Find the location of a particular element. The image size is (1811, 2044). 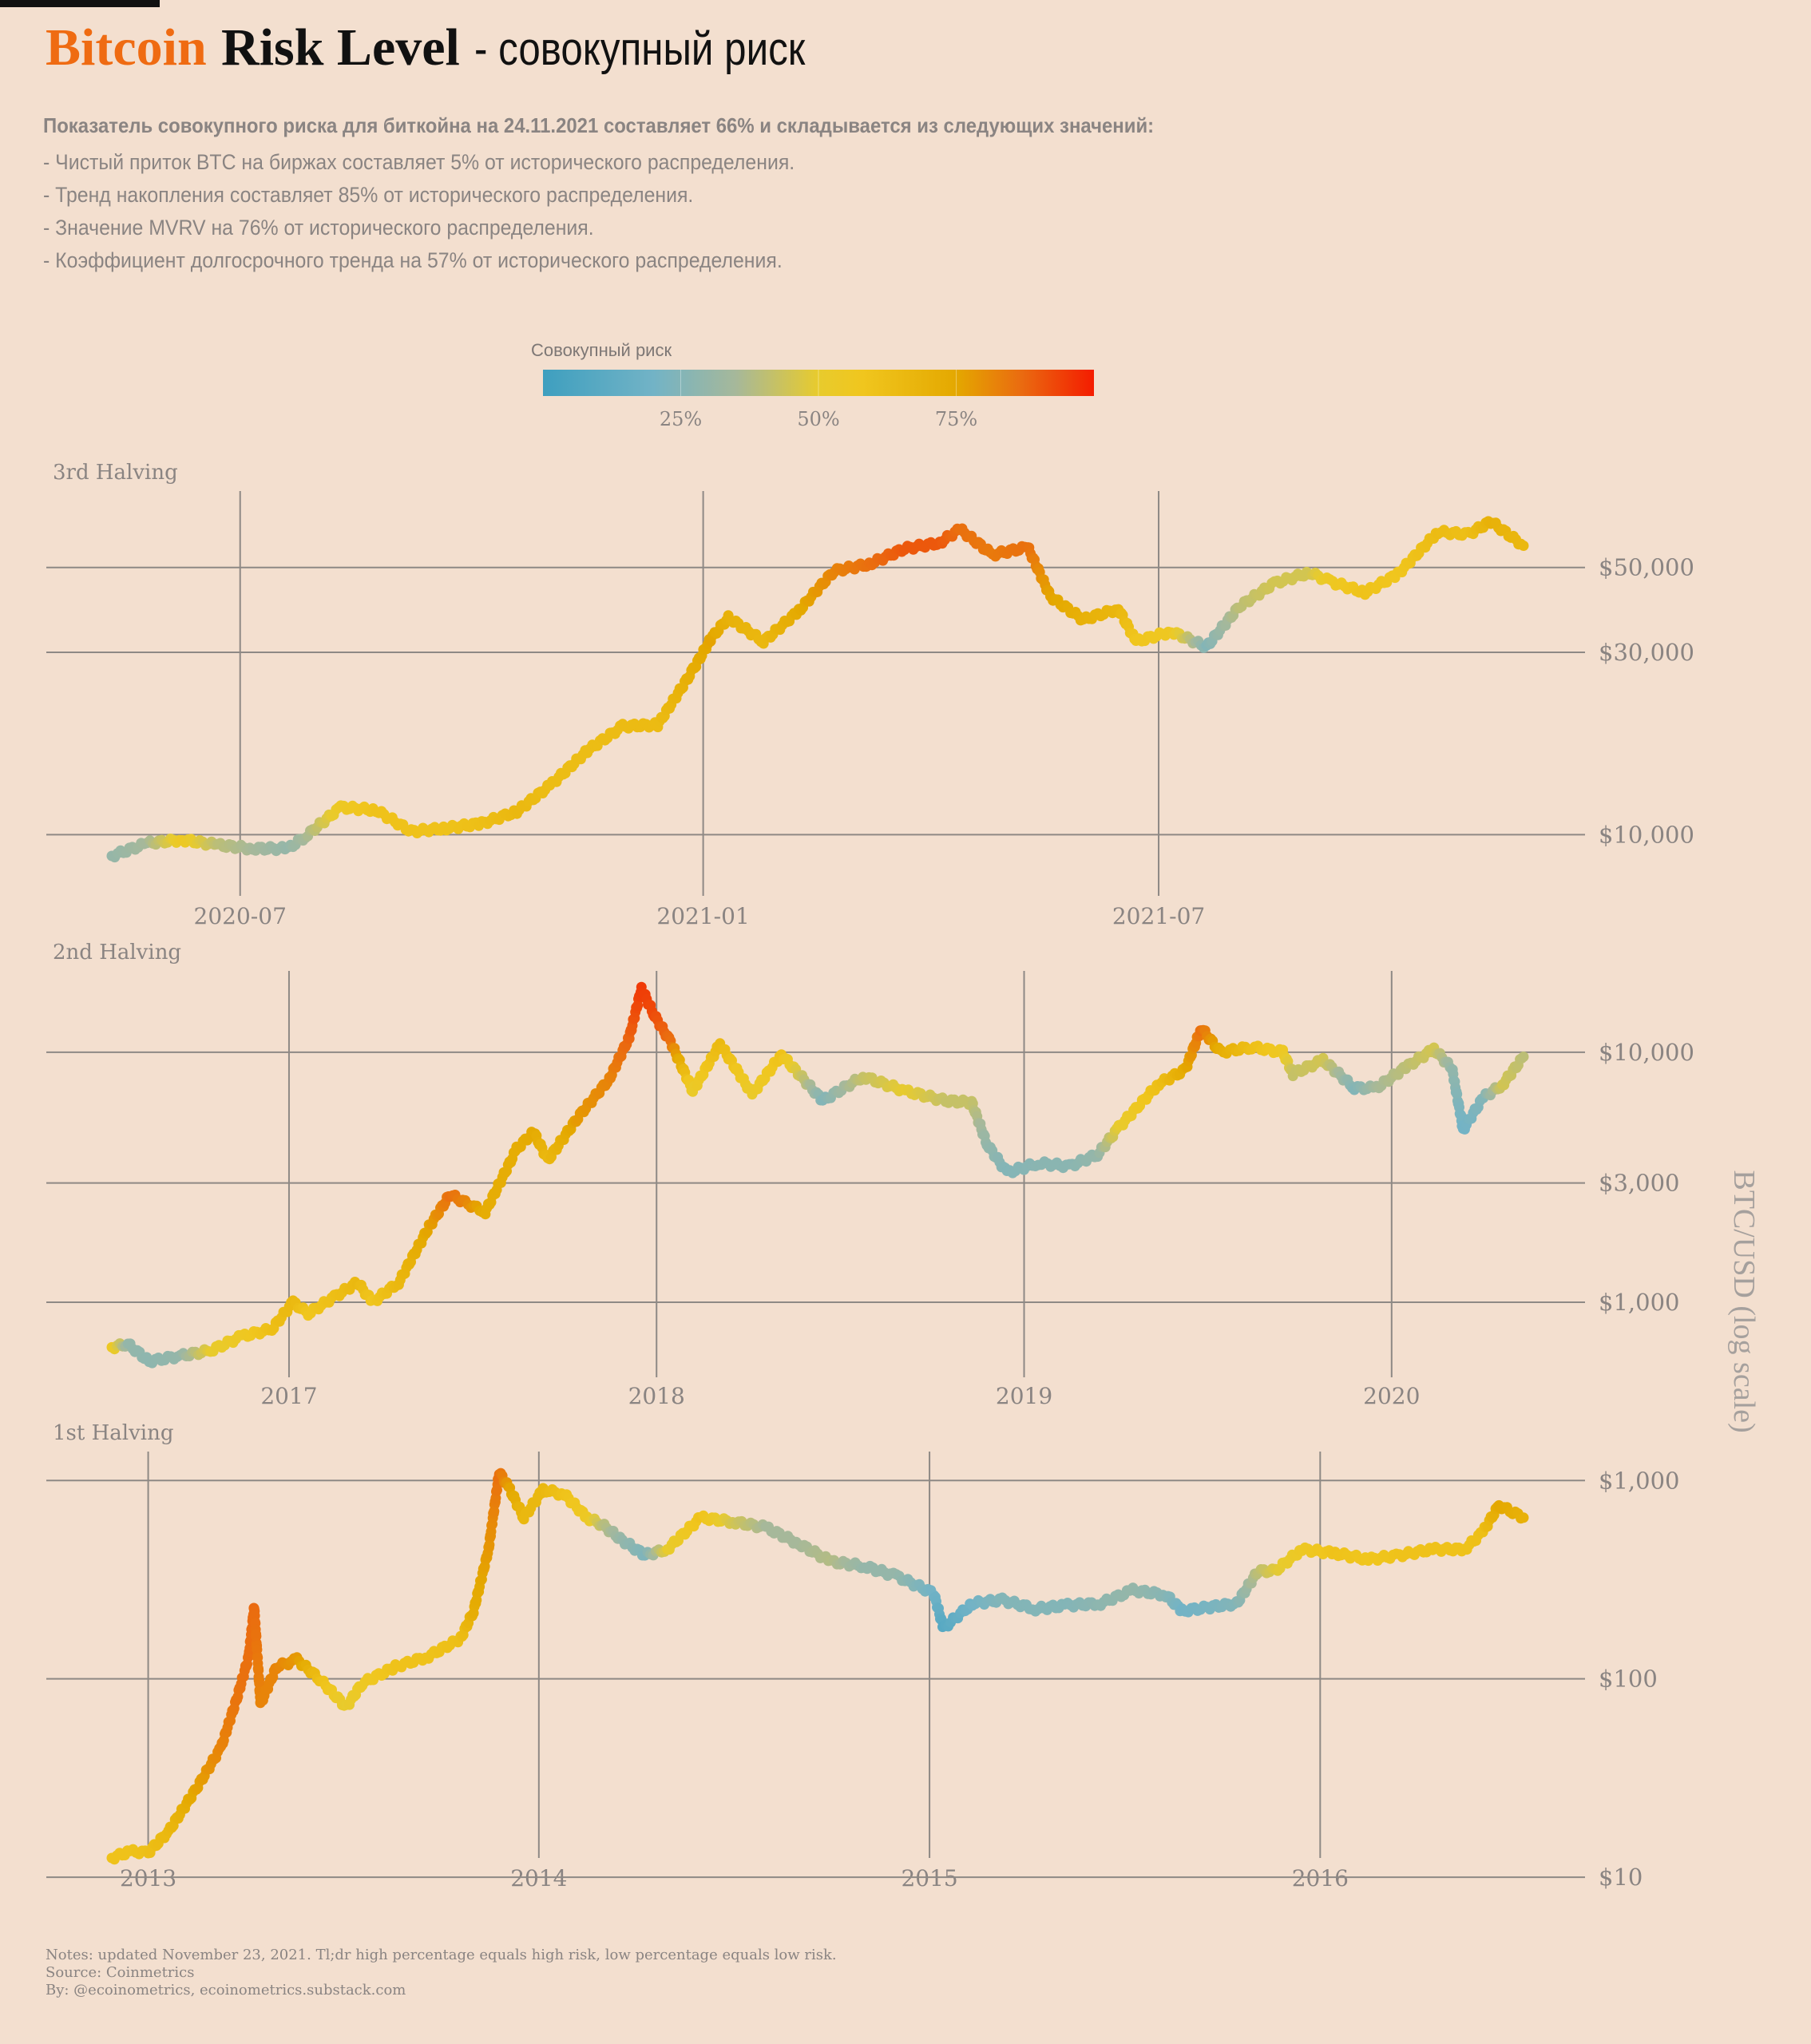

y-tick-label: $30,000 is located at coordinates (1646, 652).